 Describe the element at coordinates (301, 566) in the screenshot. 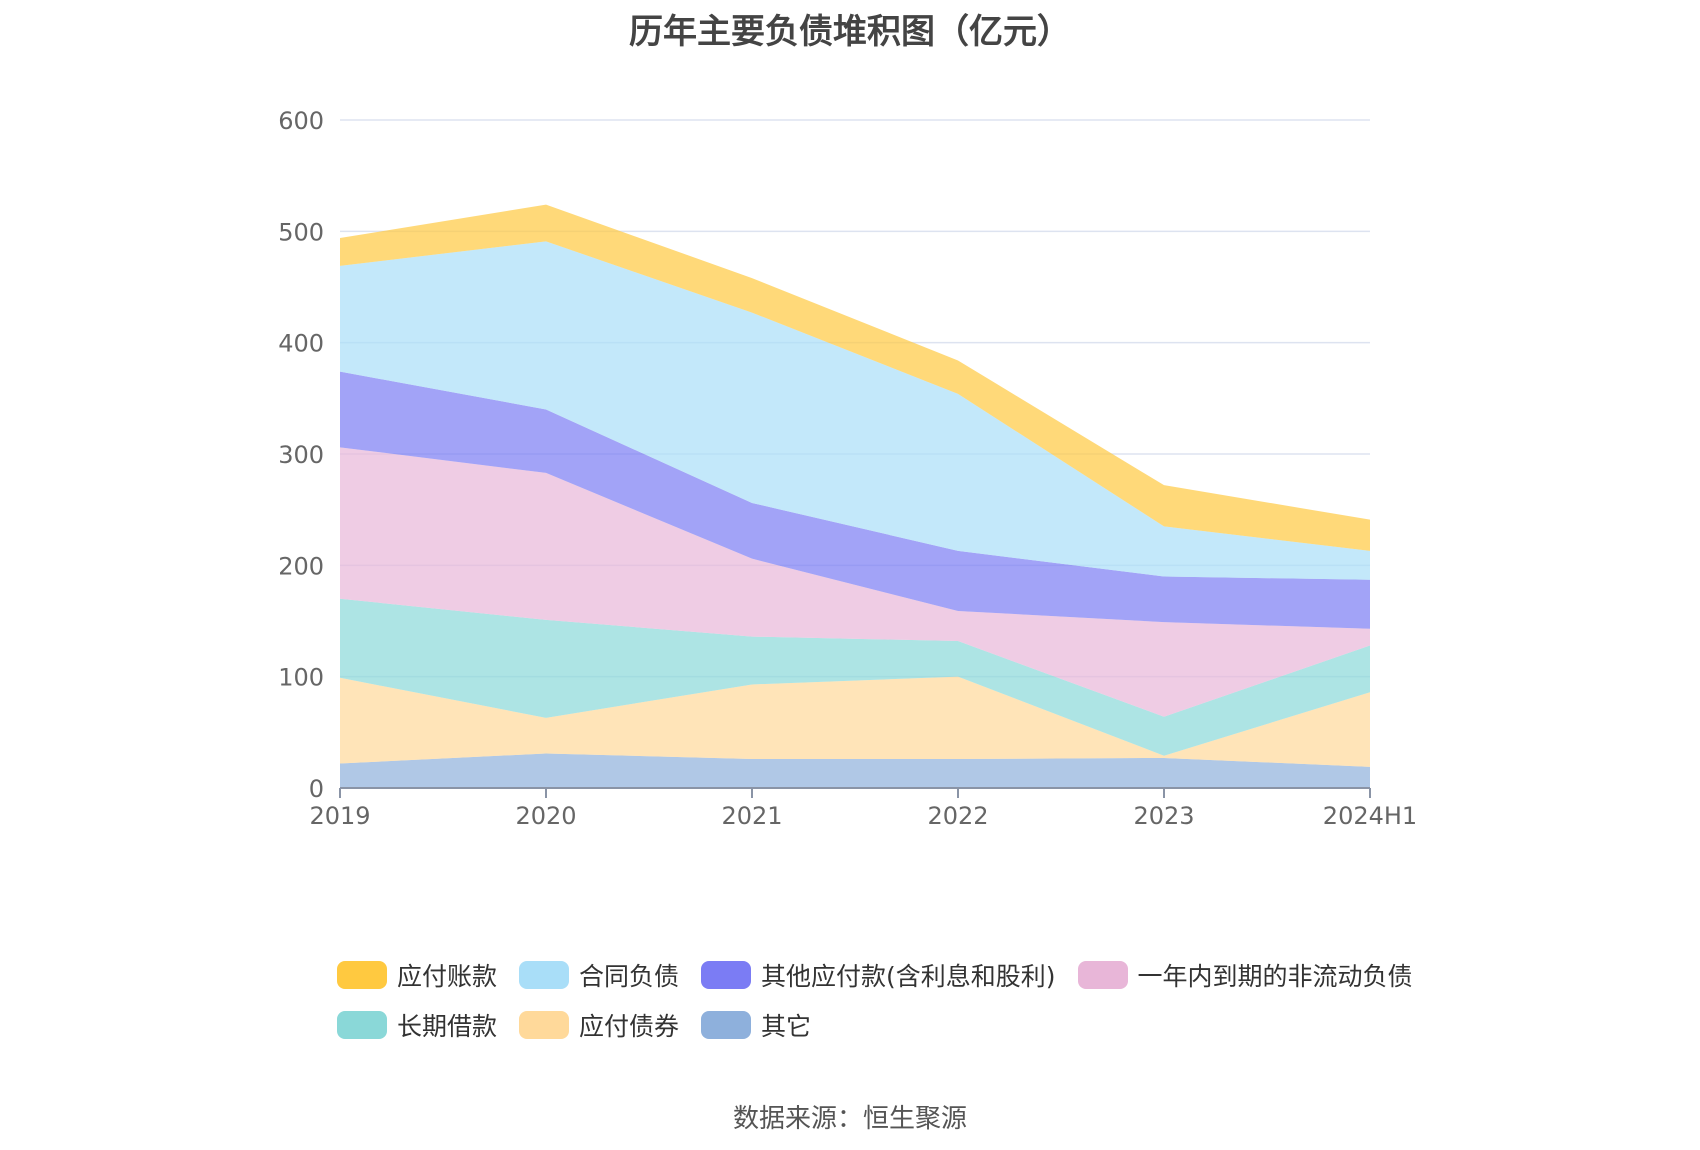

I see `y-tick-label: 200` at that location.